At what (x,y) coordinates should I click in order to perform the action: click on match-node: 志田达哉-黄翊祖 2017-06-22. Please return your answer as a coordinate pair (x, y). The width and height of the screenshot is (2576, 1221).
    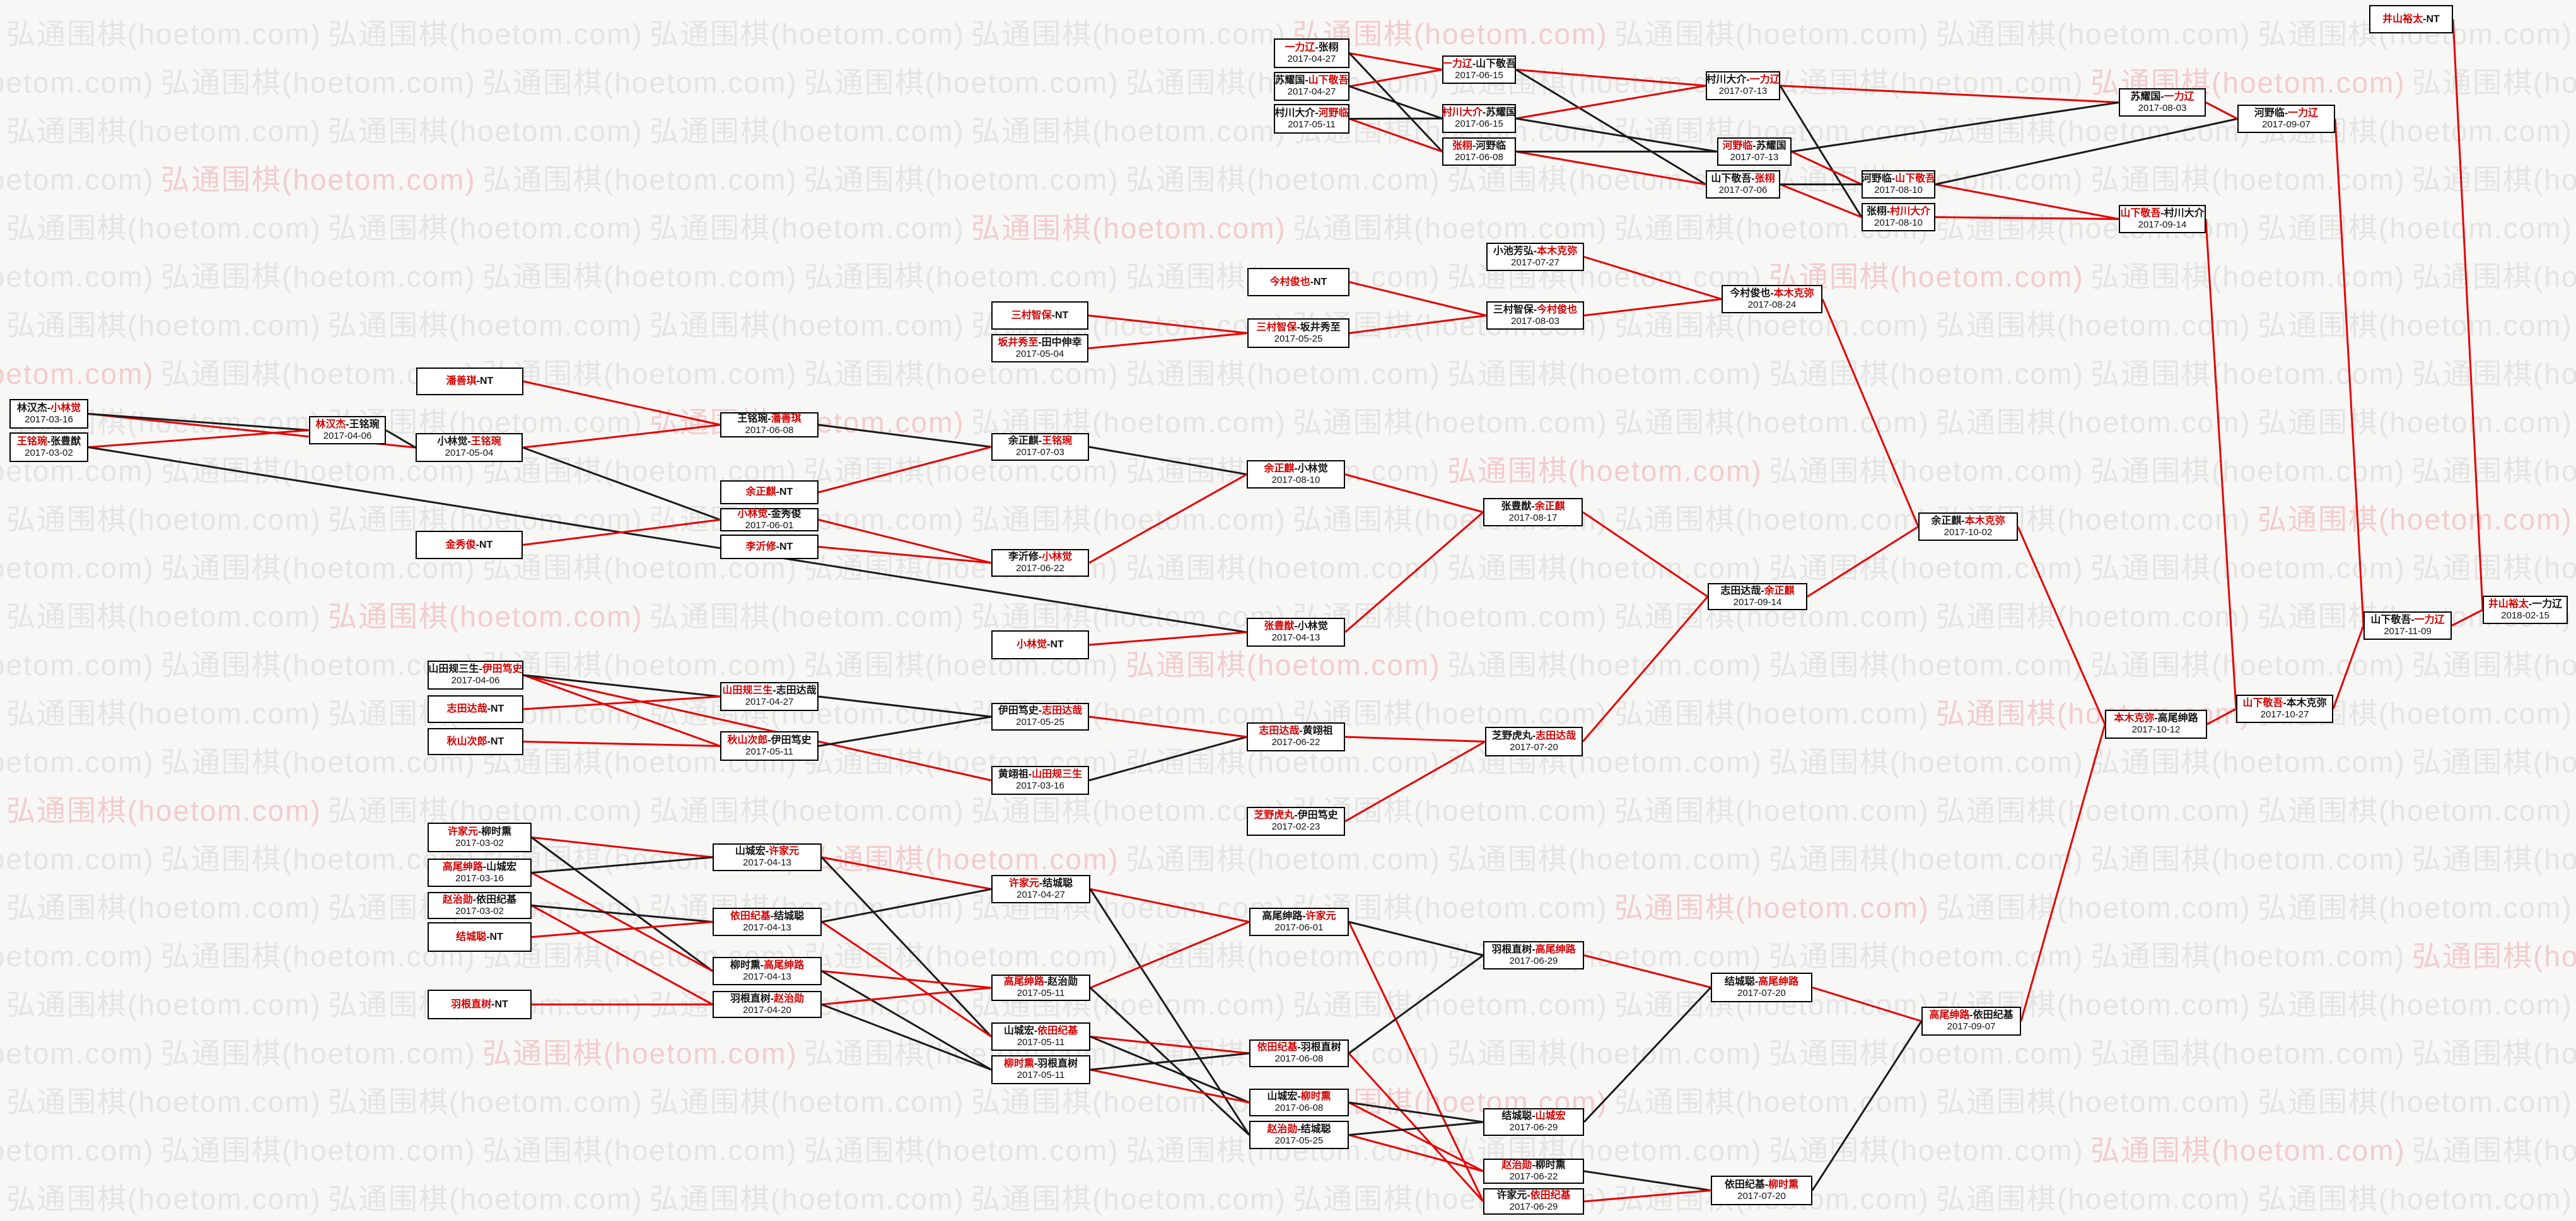
    Looking at the image, I should click on (1296, 736).